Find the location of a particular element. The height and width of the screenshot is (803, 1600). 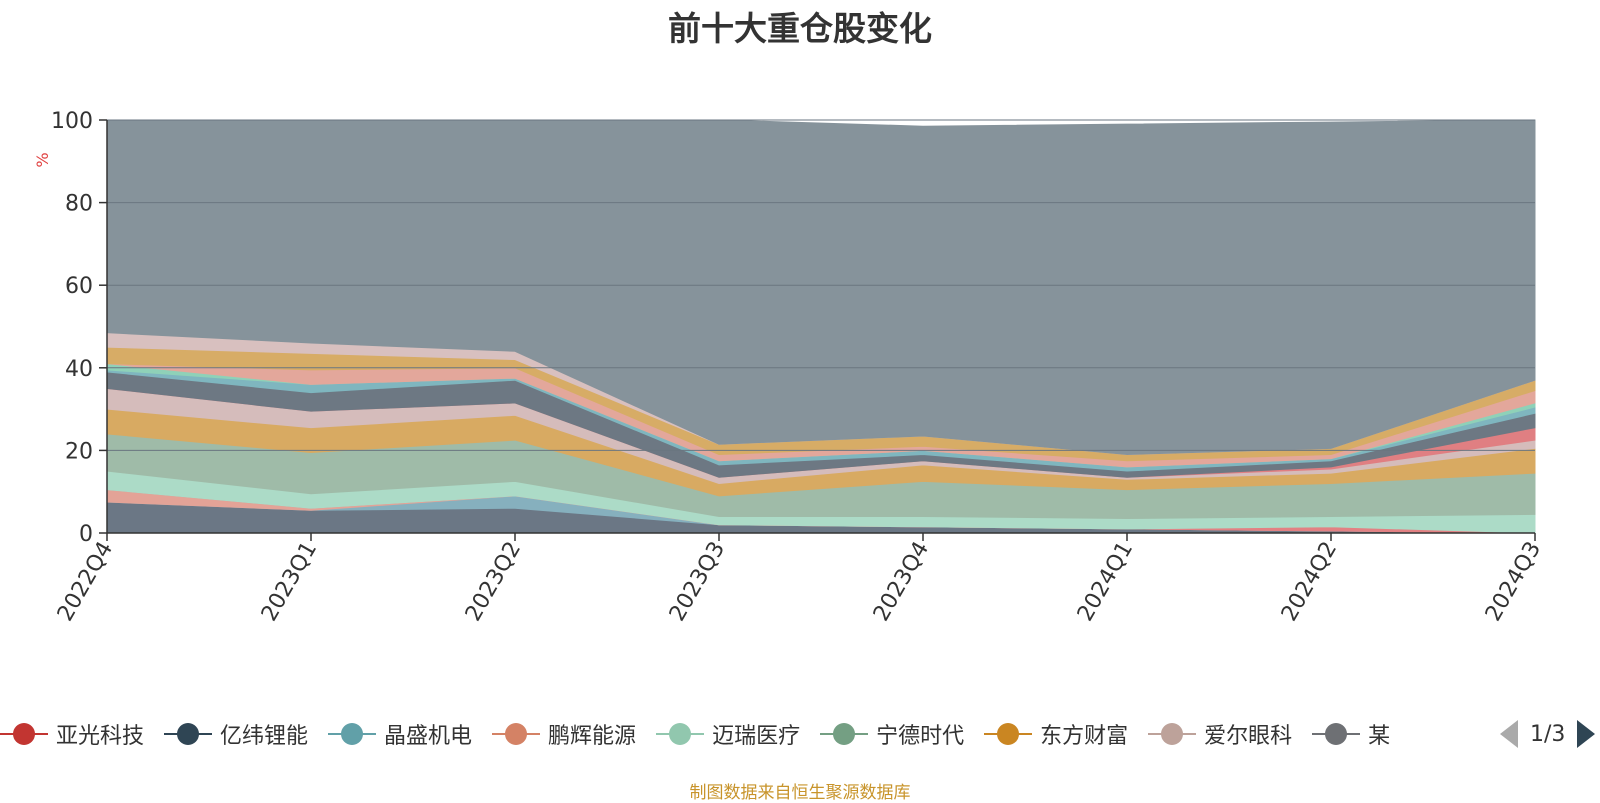

legend-item: 迈瑞医疗 is located at coordinates (737, 734).